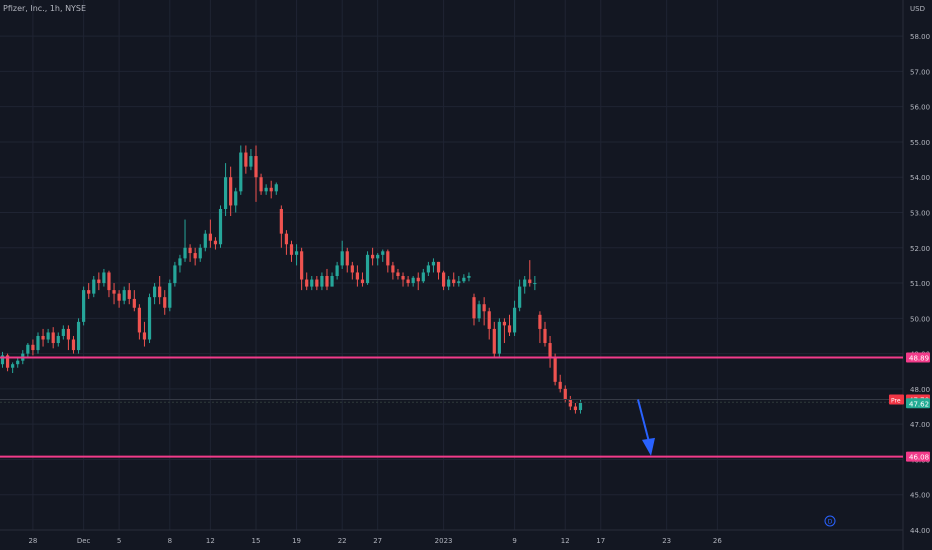 The width and height of the screenshot is (932, 550). What do you see at coordinates (896, 399) in the screenshot?
I see `pre-market-tag-box` at bounding box center [896, 399].